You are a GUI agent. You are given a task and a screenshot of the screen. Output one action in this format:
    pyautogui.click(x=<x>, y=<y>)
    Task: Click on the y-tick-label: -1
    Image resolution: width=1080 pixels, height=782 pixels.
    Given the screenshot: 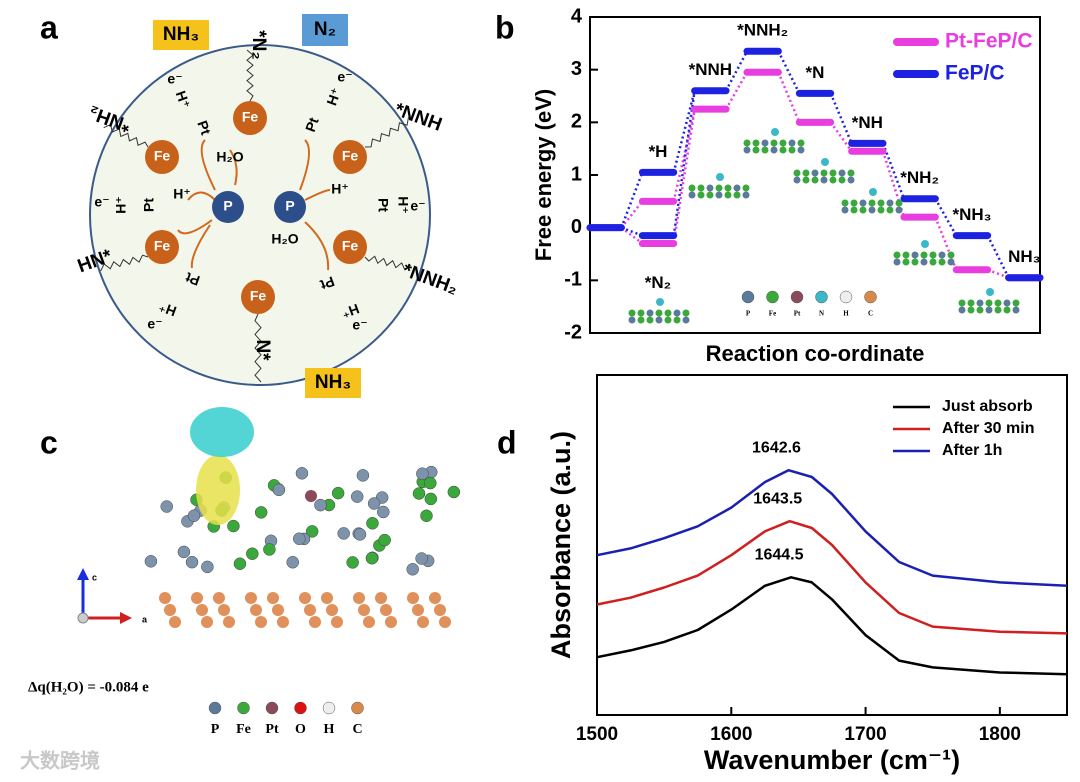 What is the action you would take?
    pyautogui.click(x=573, y=280)
    